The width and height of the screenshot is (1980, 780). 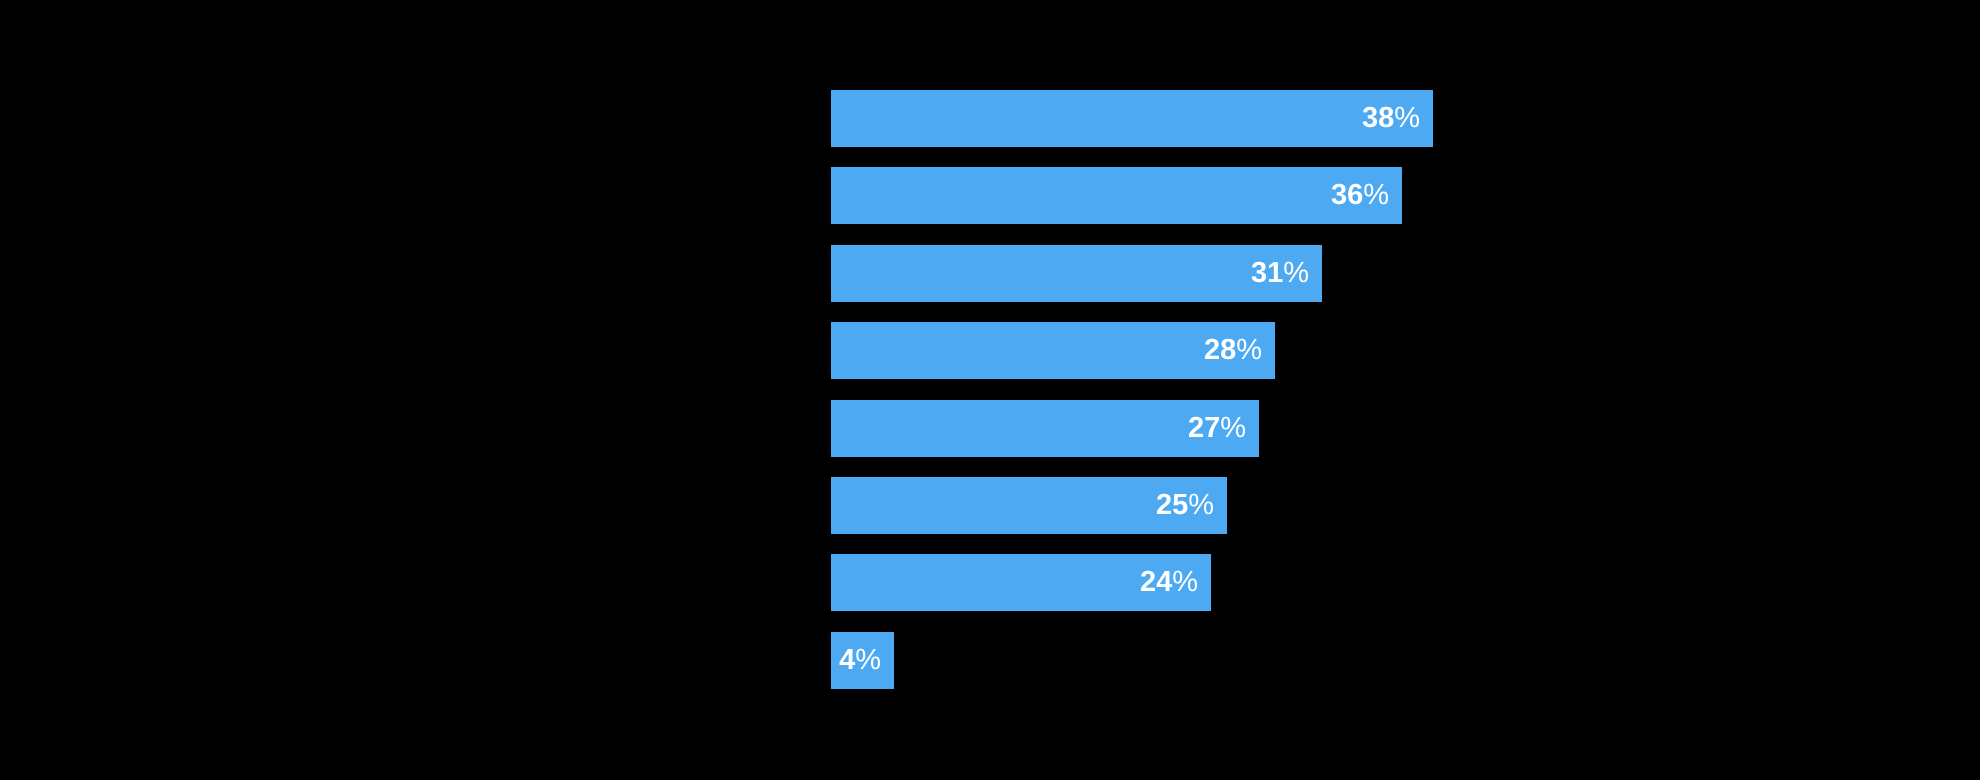 What do you see at coordinates (1156, 582) in the screenshot?
I see `bar-value-number: 24` at bounding box center [1156, 582].